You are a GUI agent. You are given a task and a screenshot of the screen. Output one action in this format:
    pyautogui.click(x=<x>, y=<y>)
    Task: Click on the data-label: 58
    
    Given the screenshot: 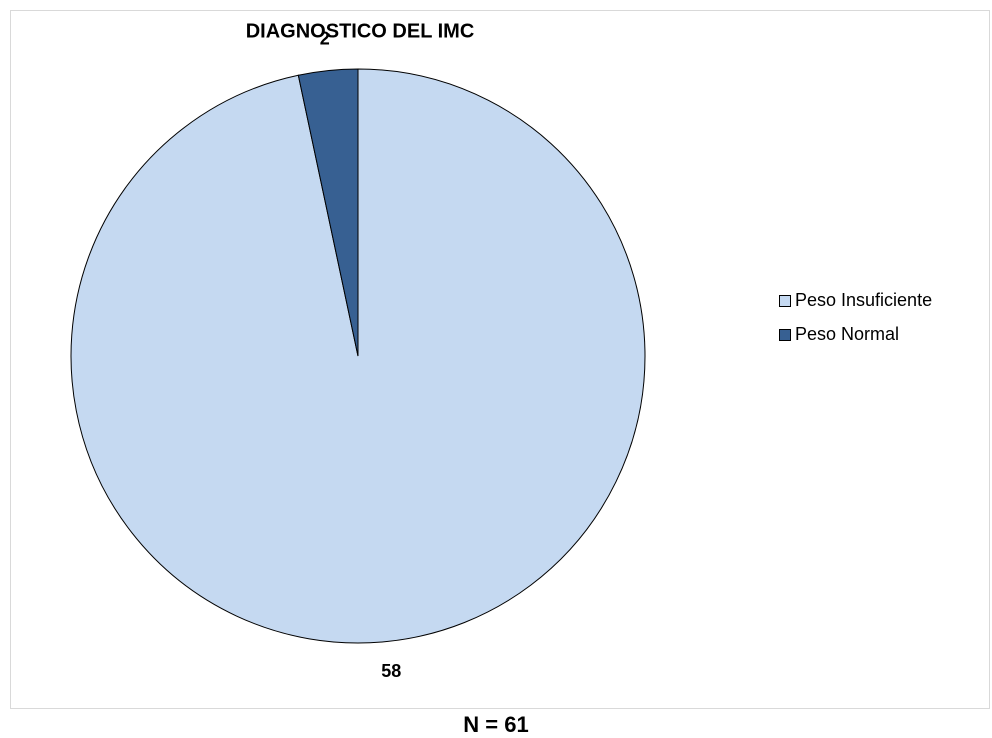 What is the action you would take?
    pyautogui.click(x=391, y=671)
    